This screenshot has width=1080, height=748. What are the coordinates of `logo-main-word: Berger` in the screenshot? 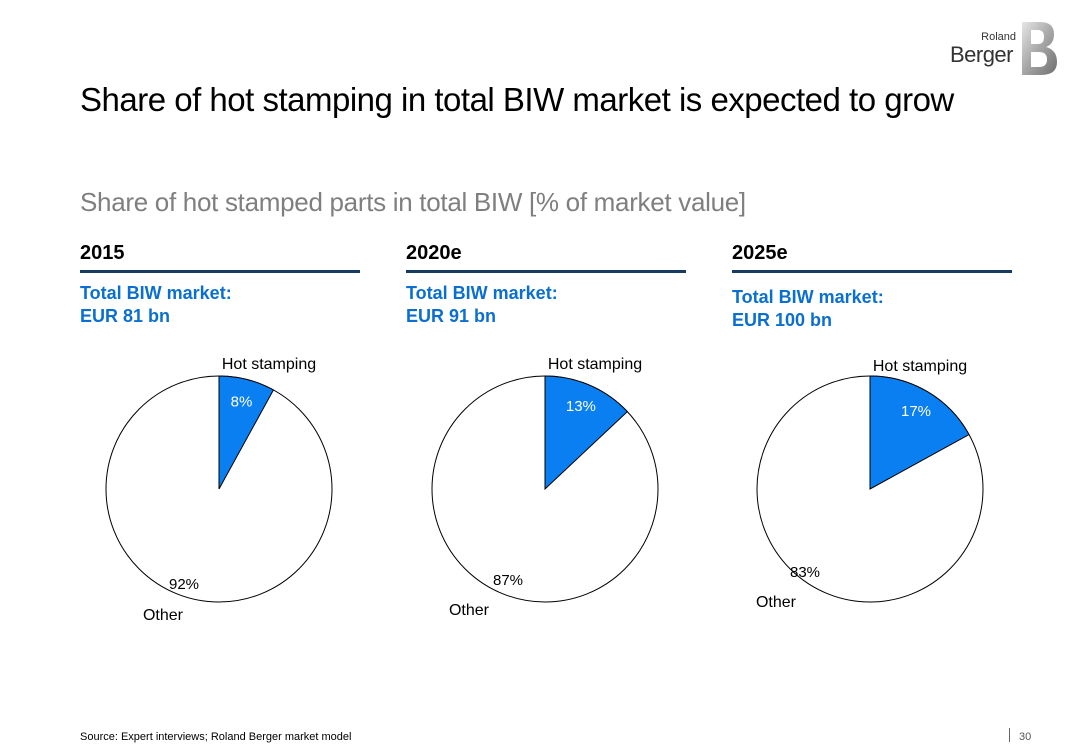 It's located at (981, 54).